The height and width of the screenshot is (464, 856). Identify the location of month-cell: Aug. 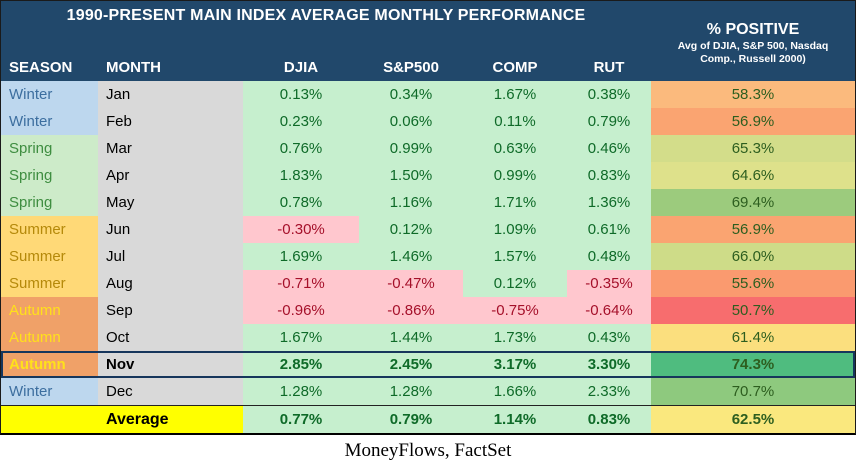
(170, 283).